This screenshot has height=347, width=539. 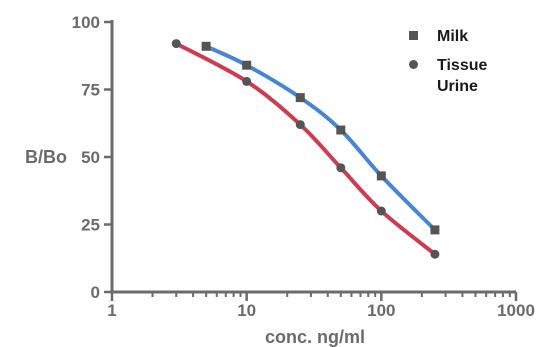 I want to click on x-tick-label: 1000, so click(x=516, y=310).